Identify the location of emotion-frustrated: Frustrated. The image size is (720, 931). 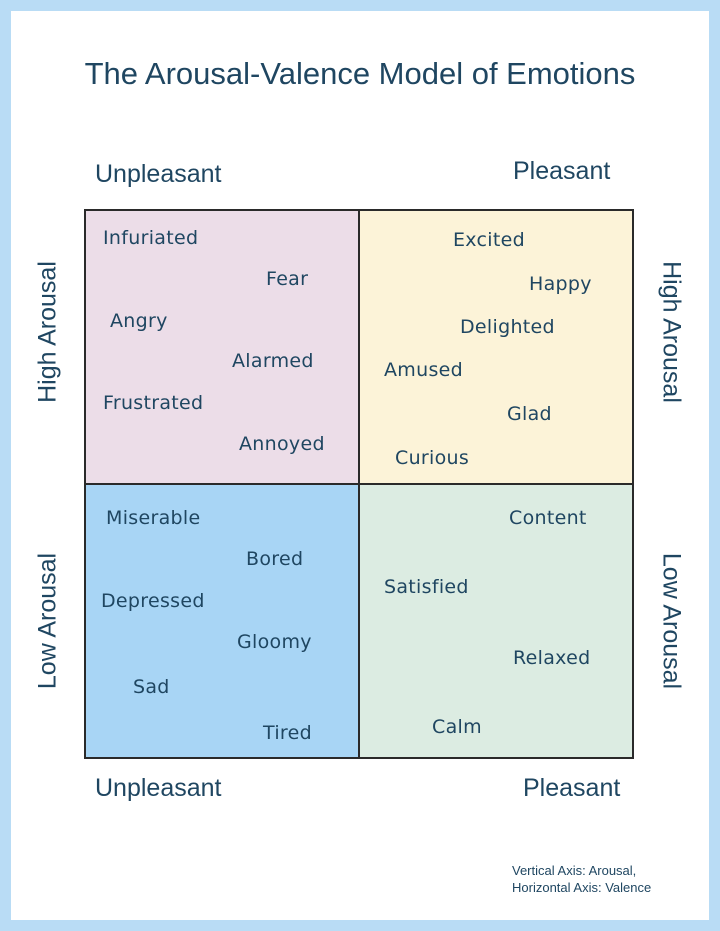
(153, 403).